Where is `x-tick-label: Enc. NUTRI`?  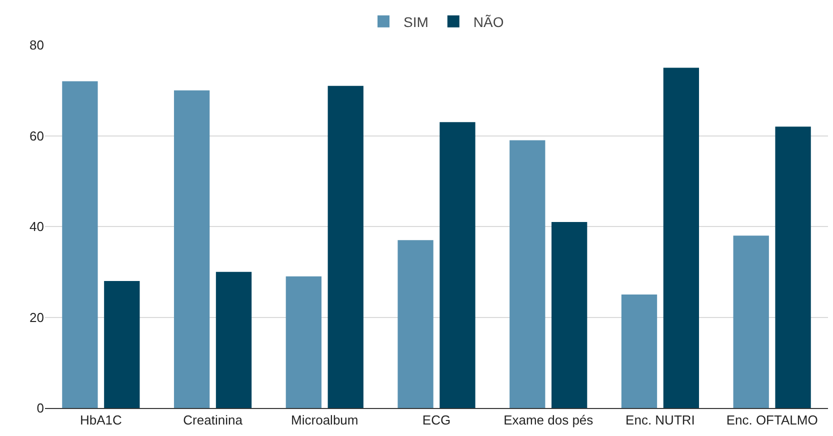 x-tick-label: Enc. NUTRI is located at coordinates (660, 420).